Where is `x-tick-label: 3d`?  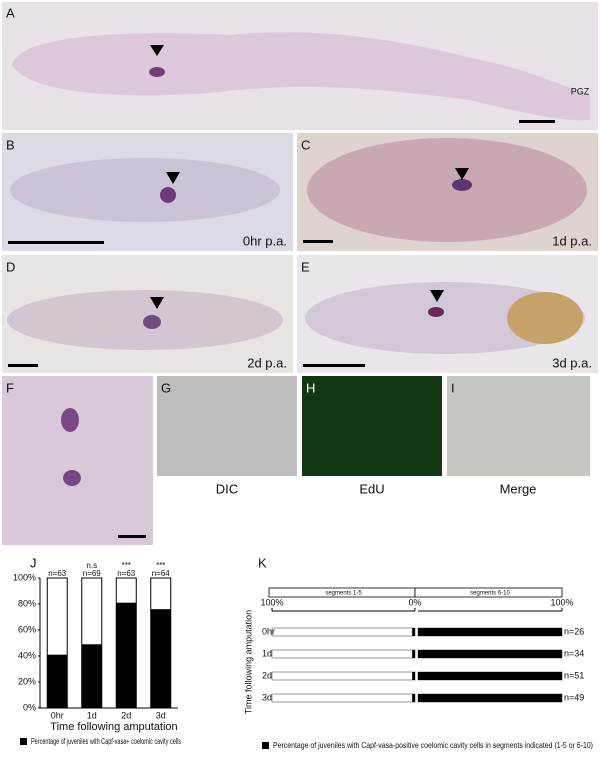 x-tick-label: 3d is located at coordinates (161, 715).